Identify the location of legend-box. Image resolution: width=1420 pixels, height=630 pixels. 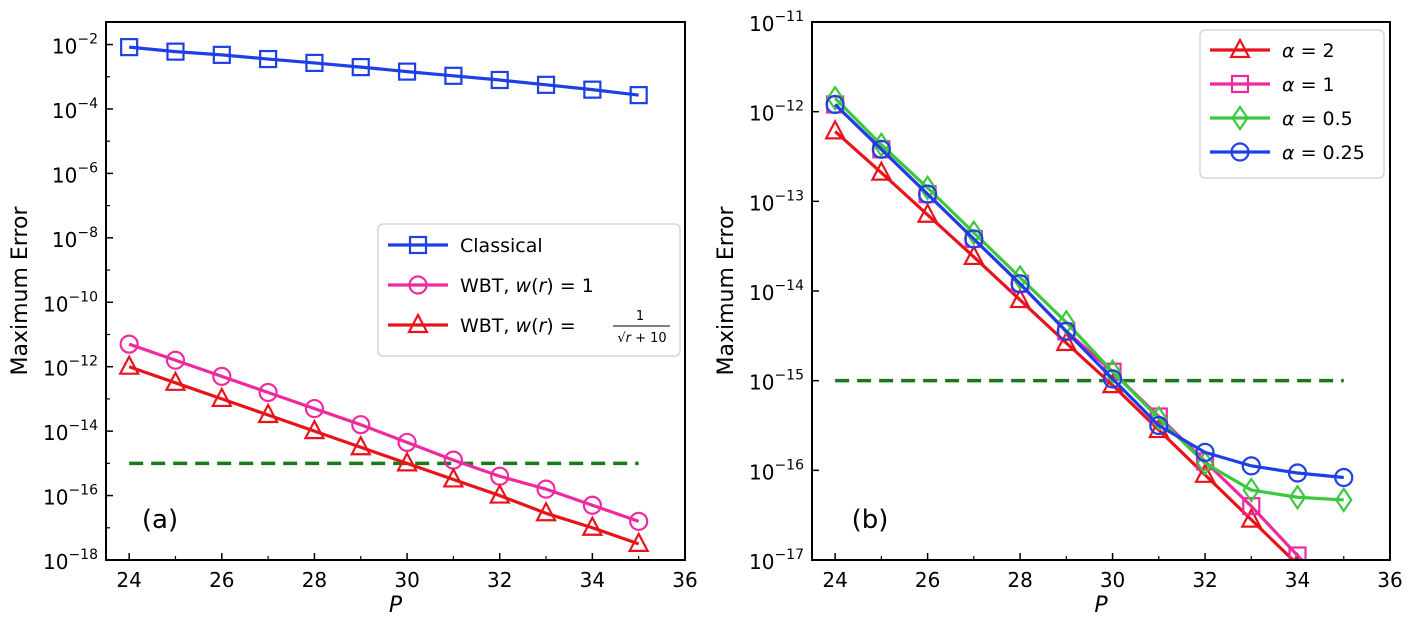
(1292, 104).